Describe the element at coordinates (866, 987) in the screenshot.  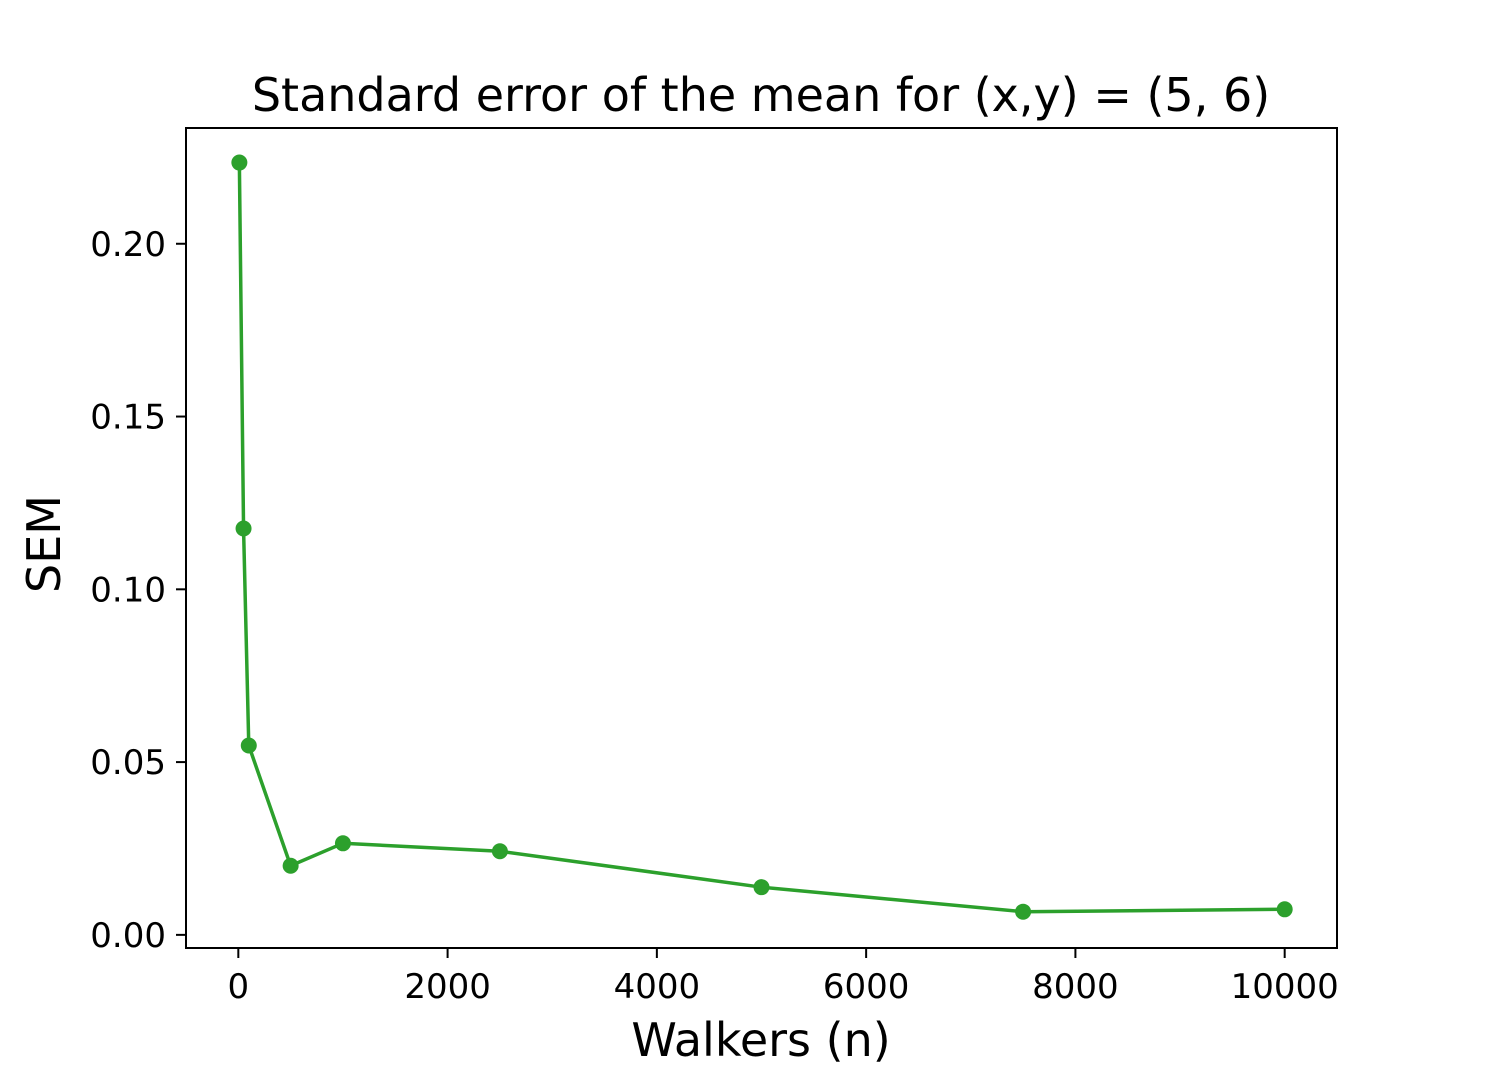
I see `x-tick-label: 6000` at that location.